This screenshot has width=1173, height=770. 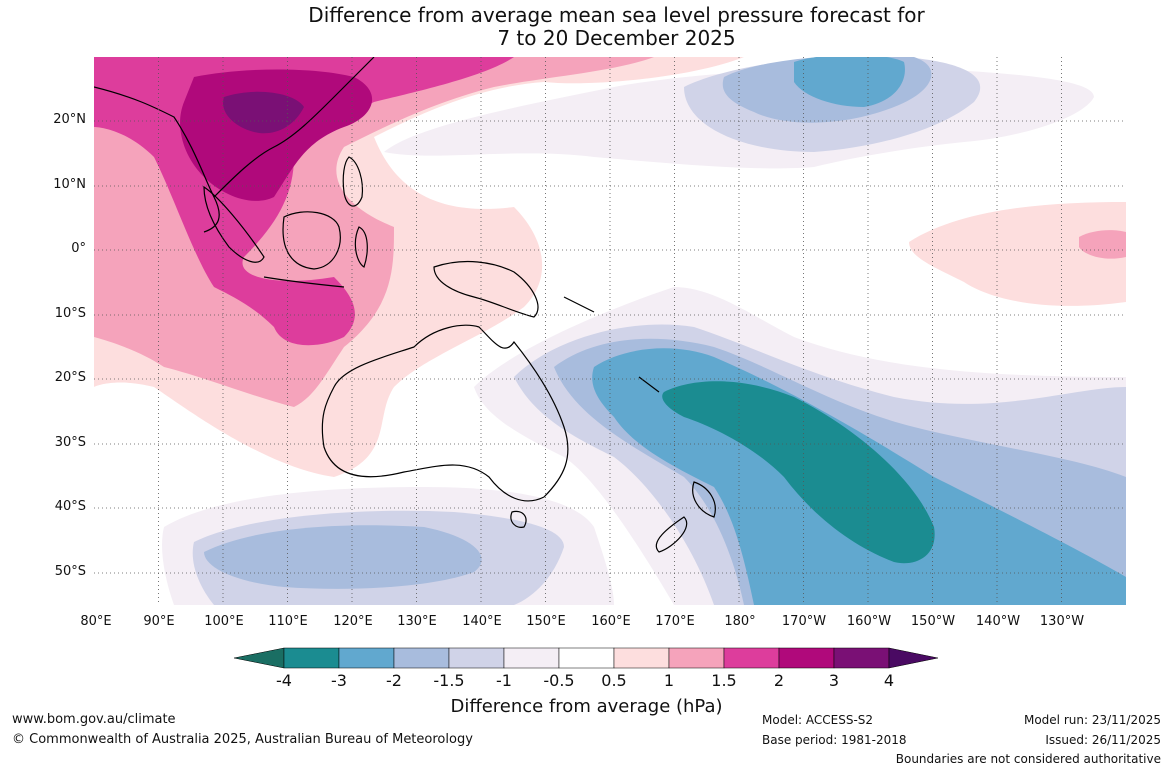 What do you see at coordinates (616, 38) in the screenshot?
I see `title-line-2: 7 to 20 December 2025` at bounding box center [616, 38].